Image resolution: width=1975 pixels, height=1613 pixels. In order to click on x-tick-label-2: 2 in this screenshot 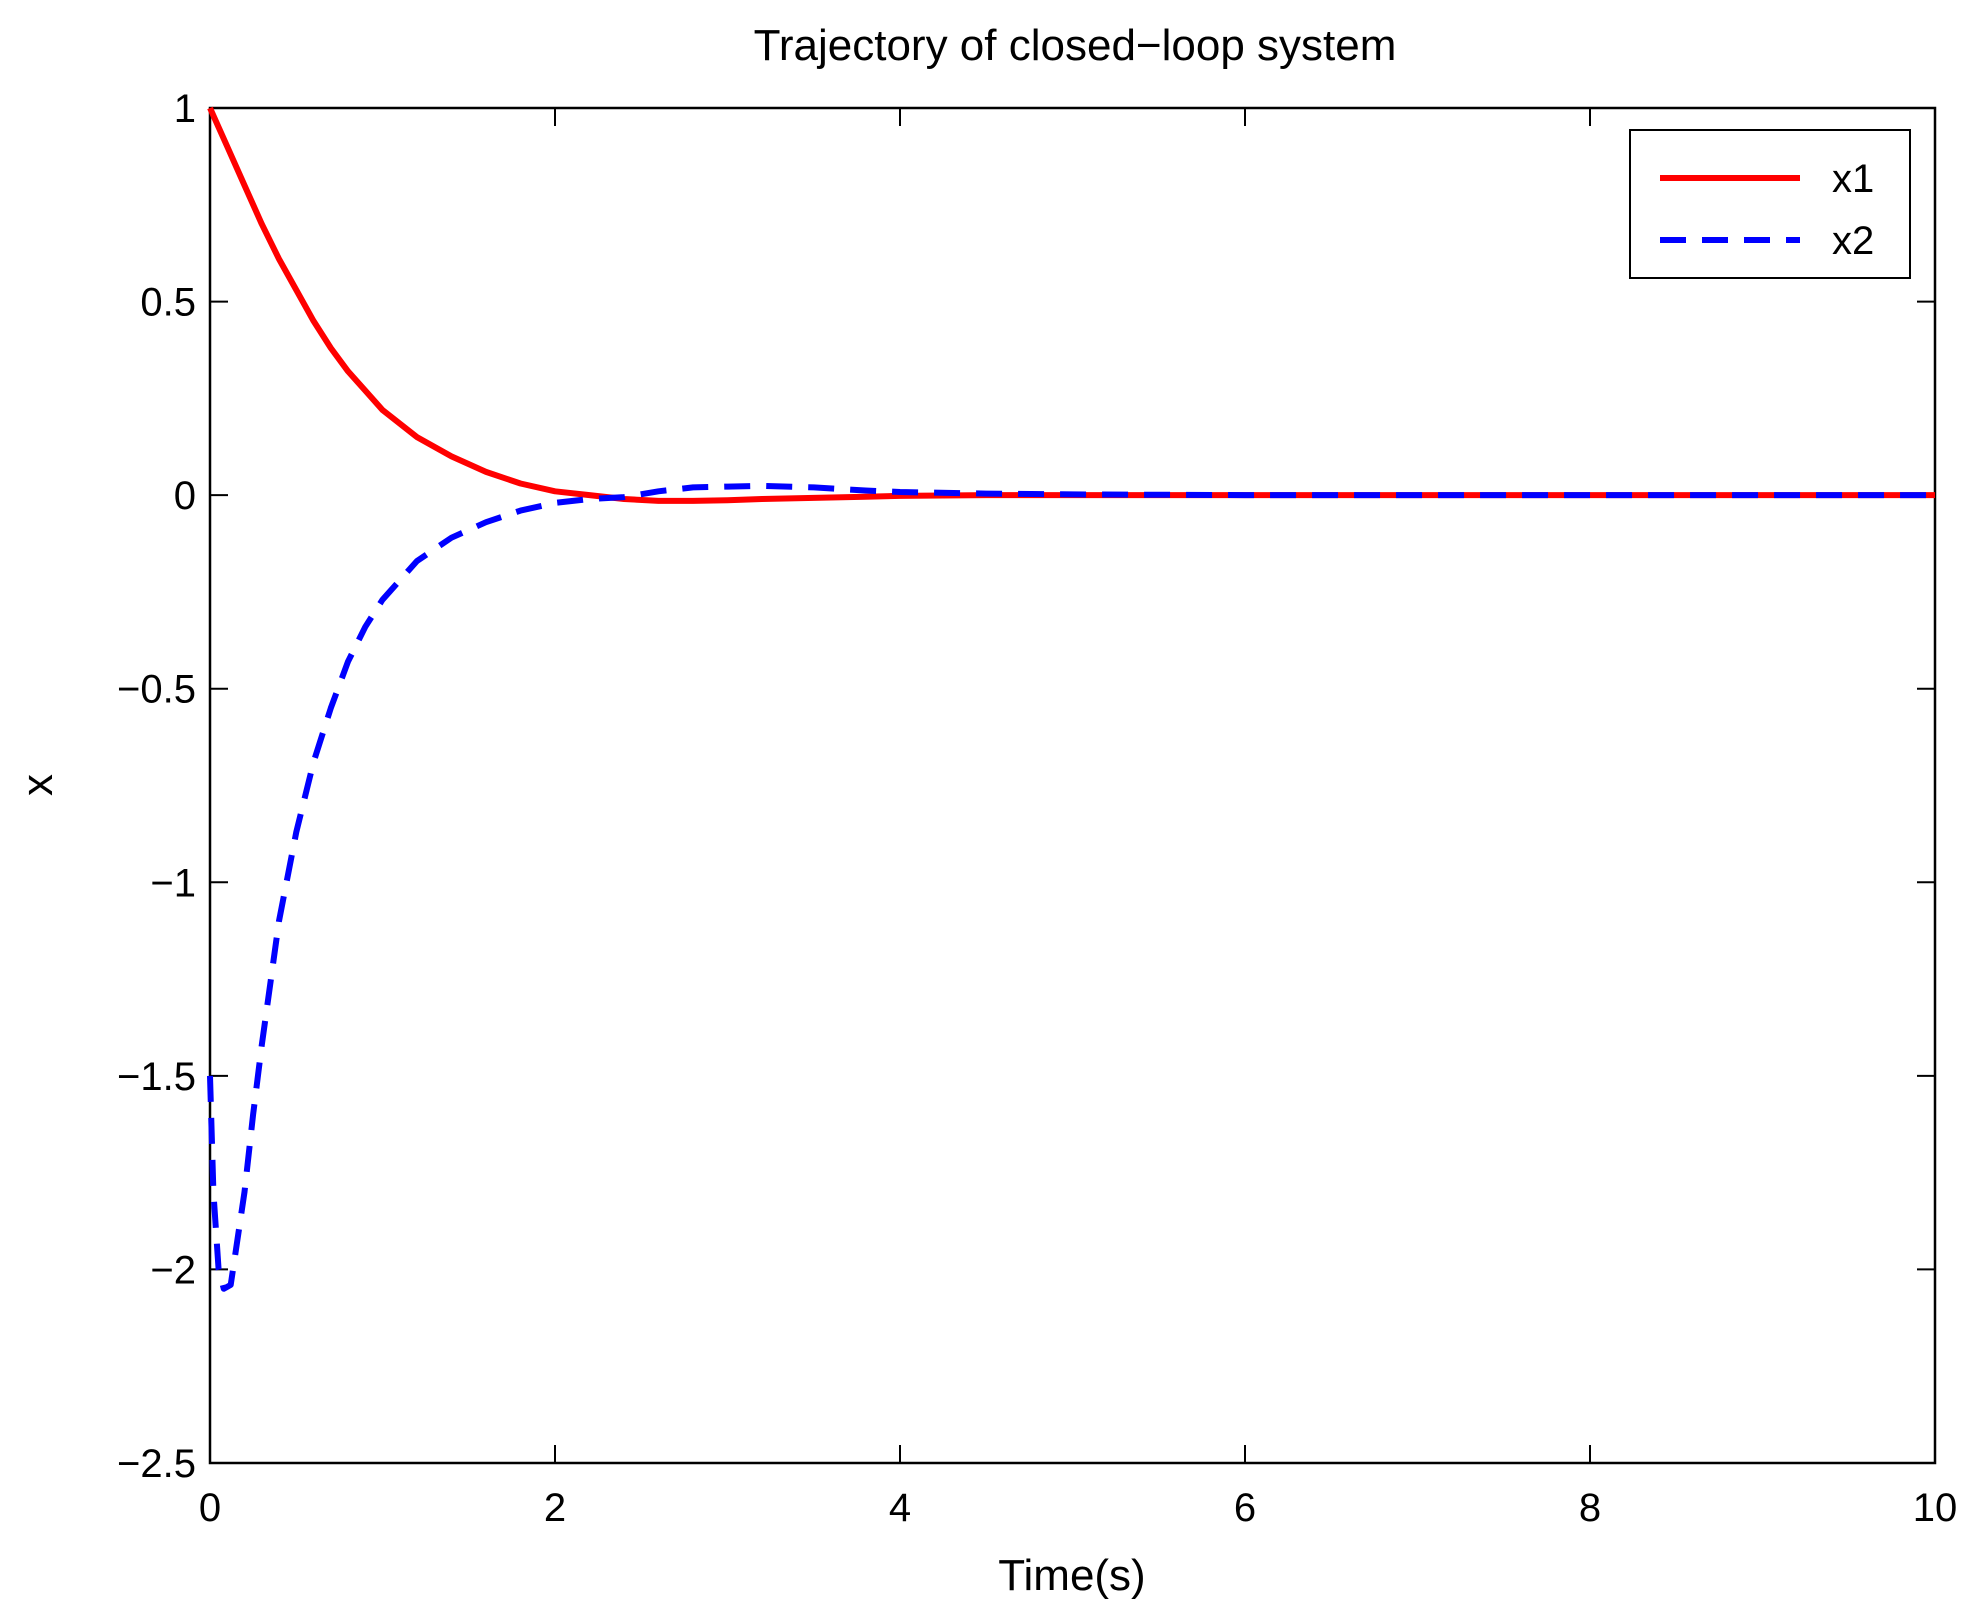, I will do `click(555, 1508)`.